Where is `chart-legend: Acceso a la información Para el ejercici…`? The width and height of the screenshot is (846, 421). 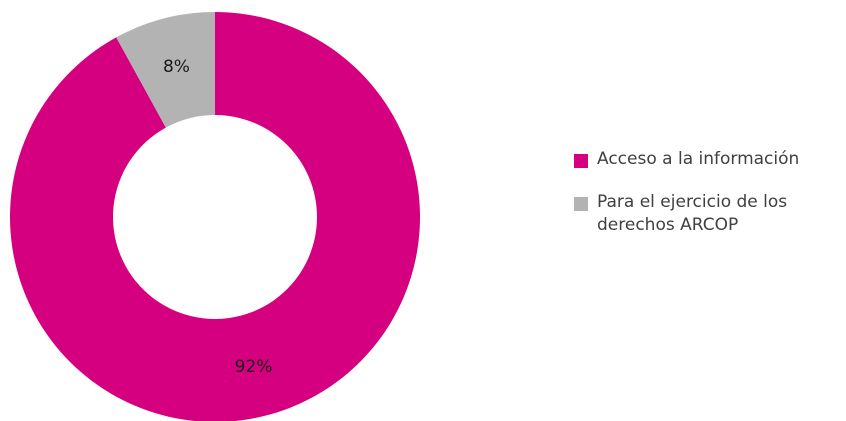
chart-legend: Acceso a la información Para el ejercici… is located at coordinates (710, 202).